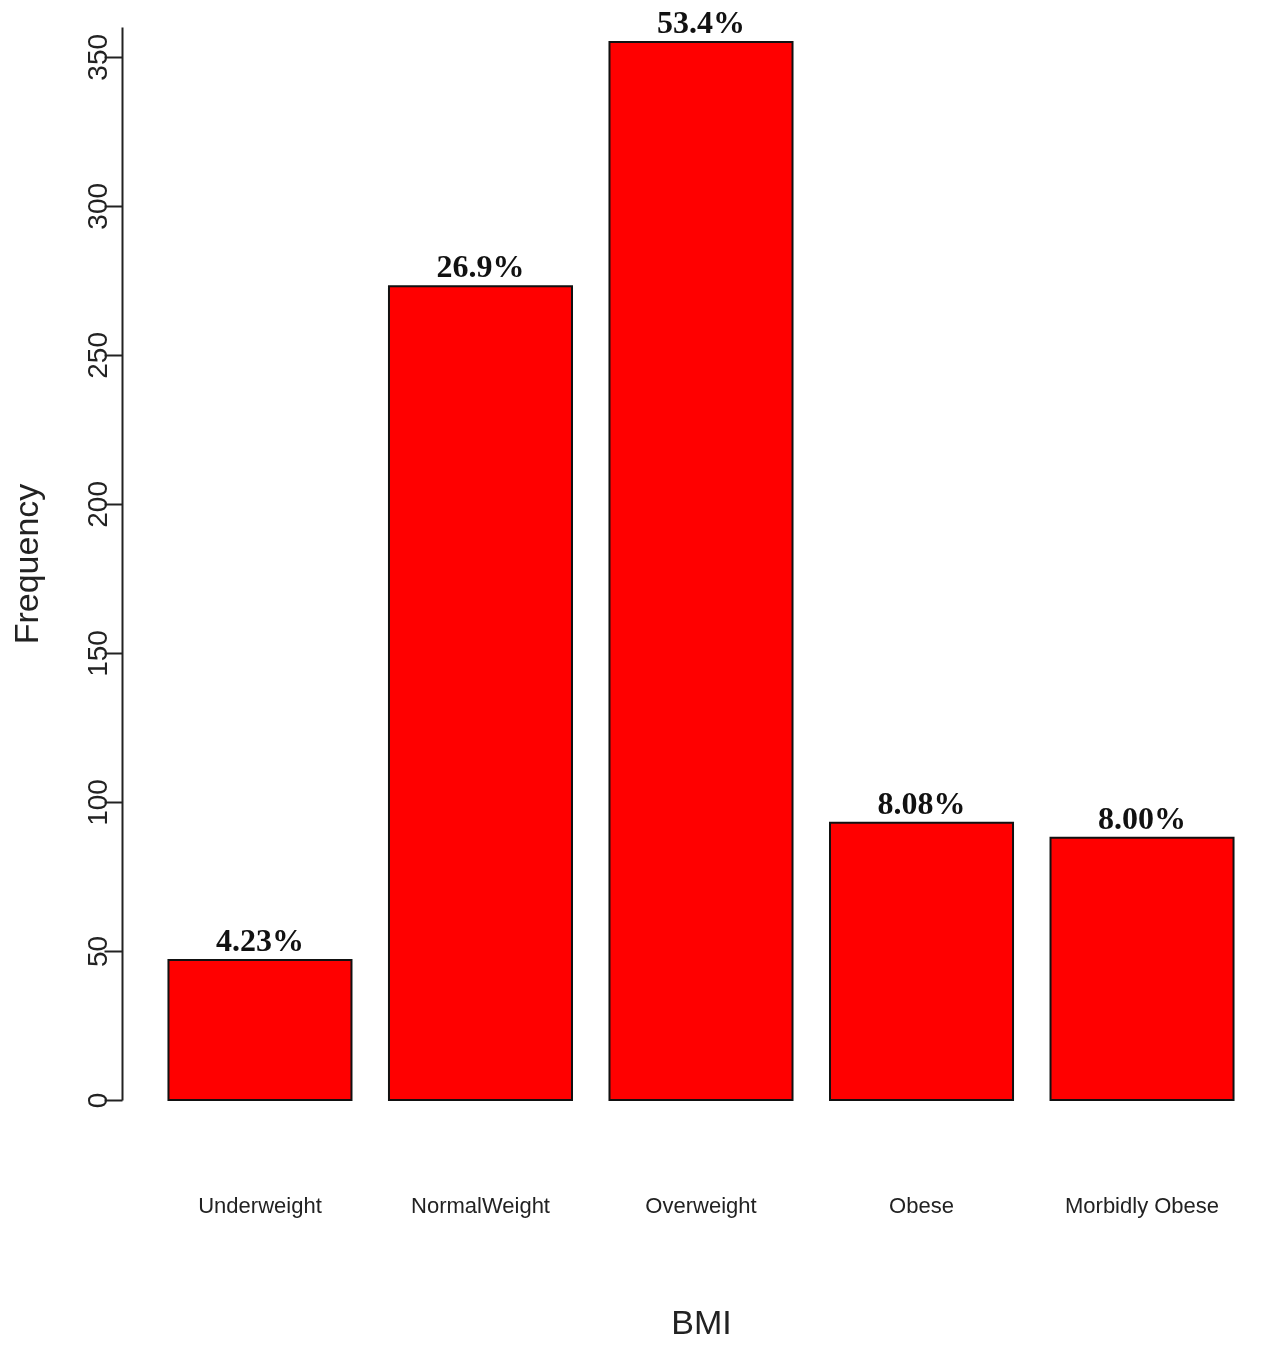 The width and height of the screenshot is (1282, 1364). Describe the element at coordinates (480, 1205) in the screenshot. I see `x-tick-label: NormalWeight` at that location.